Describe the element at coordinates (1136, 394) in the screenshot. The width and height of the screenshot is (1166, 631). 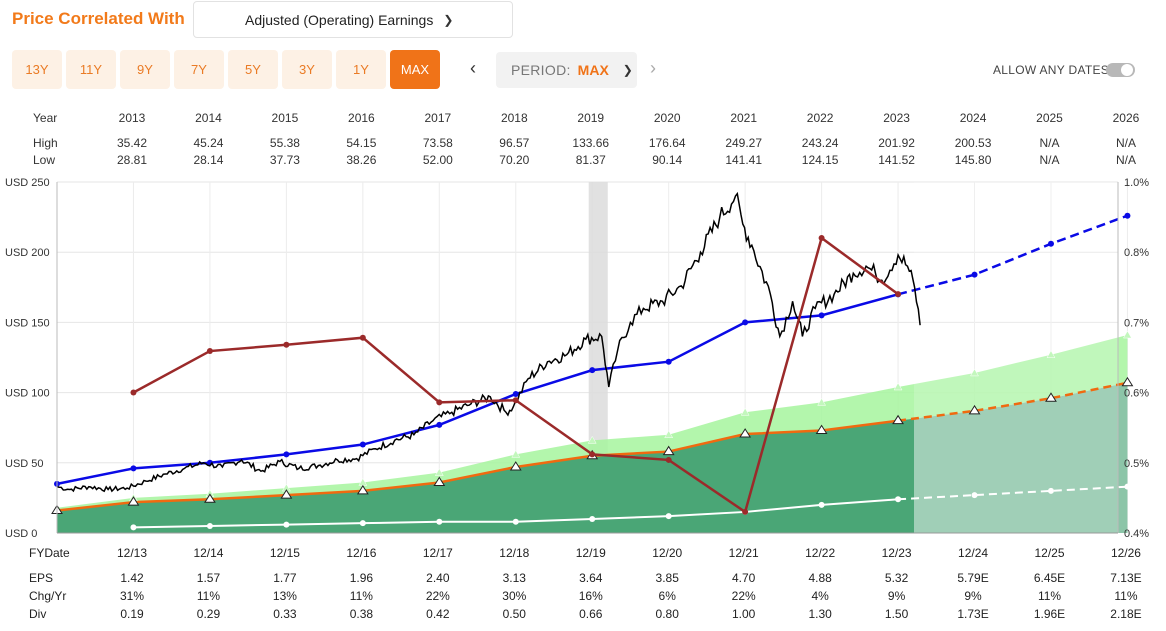
I see `right-axis-tick-label: 0.6%` at that location.